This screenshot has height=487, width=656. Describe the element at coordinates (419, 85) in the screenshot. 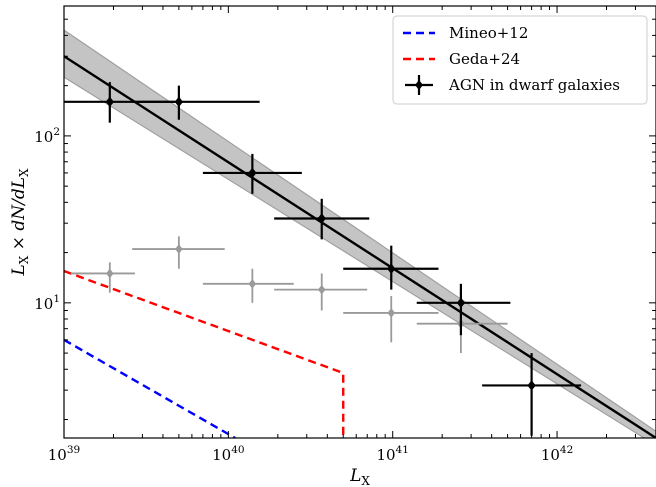

I see `legend-swatch-marker` at that location.